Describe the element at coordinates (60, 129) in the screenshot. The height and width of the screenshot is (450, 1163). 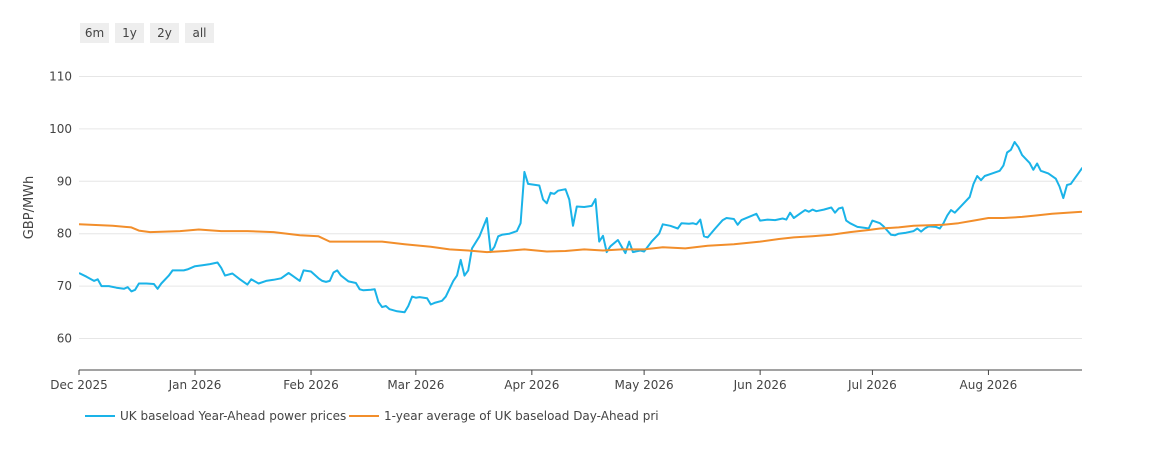
I see `y-tick-label: 100` at that location.